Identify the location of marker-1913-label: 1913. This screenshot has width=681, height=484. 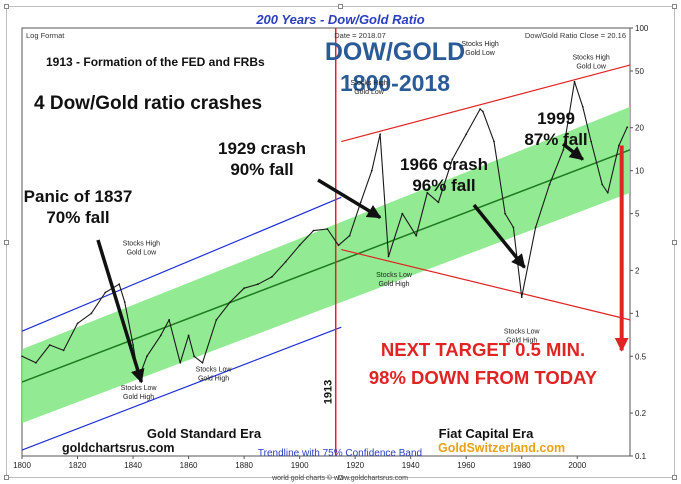
(329, 392).